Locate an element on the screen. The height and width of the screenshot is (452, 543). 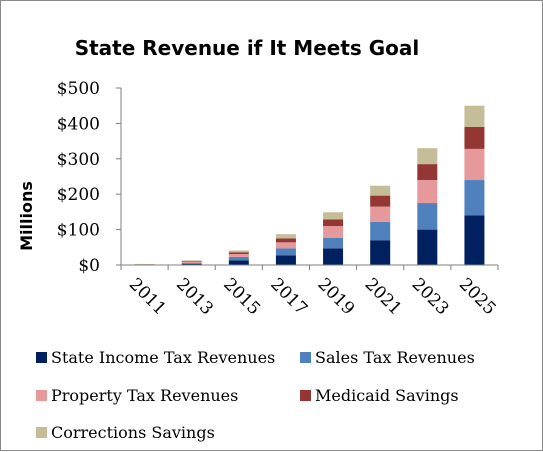
legend-label-1: Sales Tax Revenues is located at coordinates (395, 357).